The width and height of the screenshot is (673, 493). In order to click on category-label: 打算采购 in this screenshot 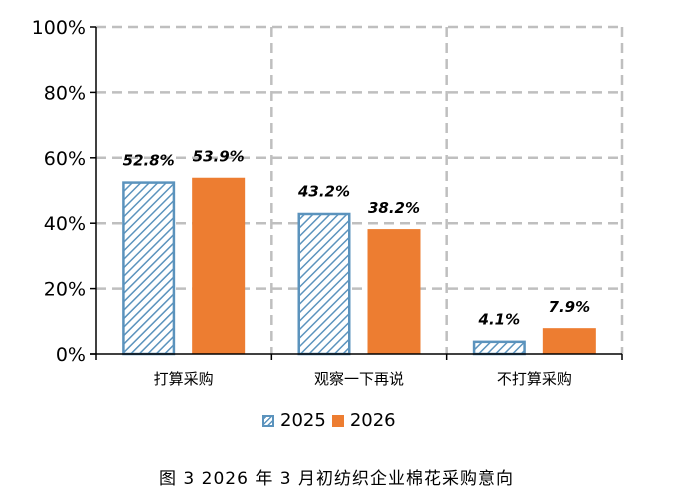, I will do `click(184, 379)`.